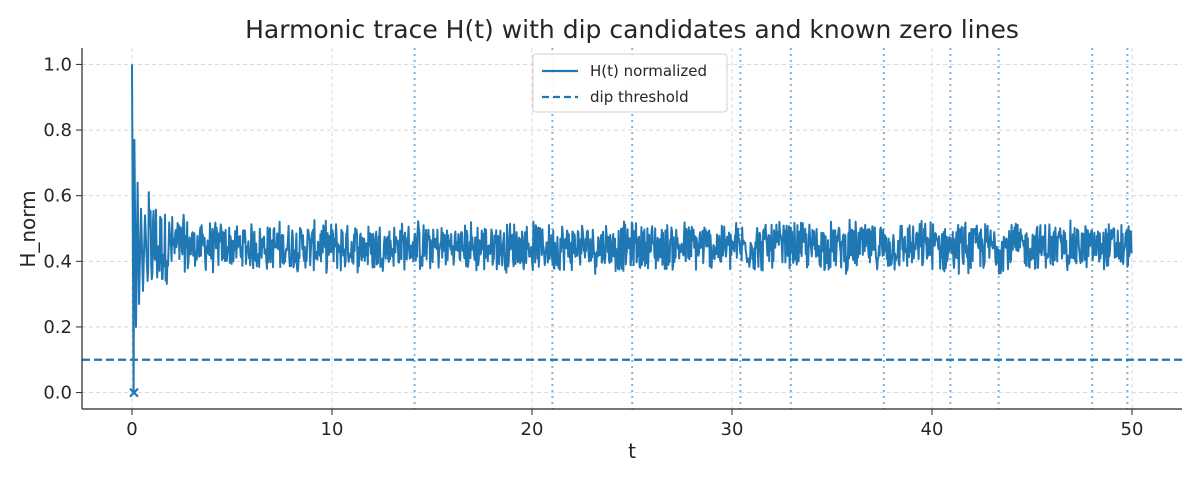 The width and height of the screenshot is (1200, 480). I want to click on x-tick-label: 50, so click(1132, 429).